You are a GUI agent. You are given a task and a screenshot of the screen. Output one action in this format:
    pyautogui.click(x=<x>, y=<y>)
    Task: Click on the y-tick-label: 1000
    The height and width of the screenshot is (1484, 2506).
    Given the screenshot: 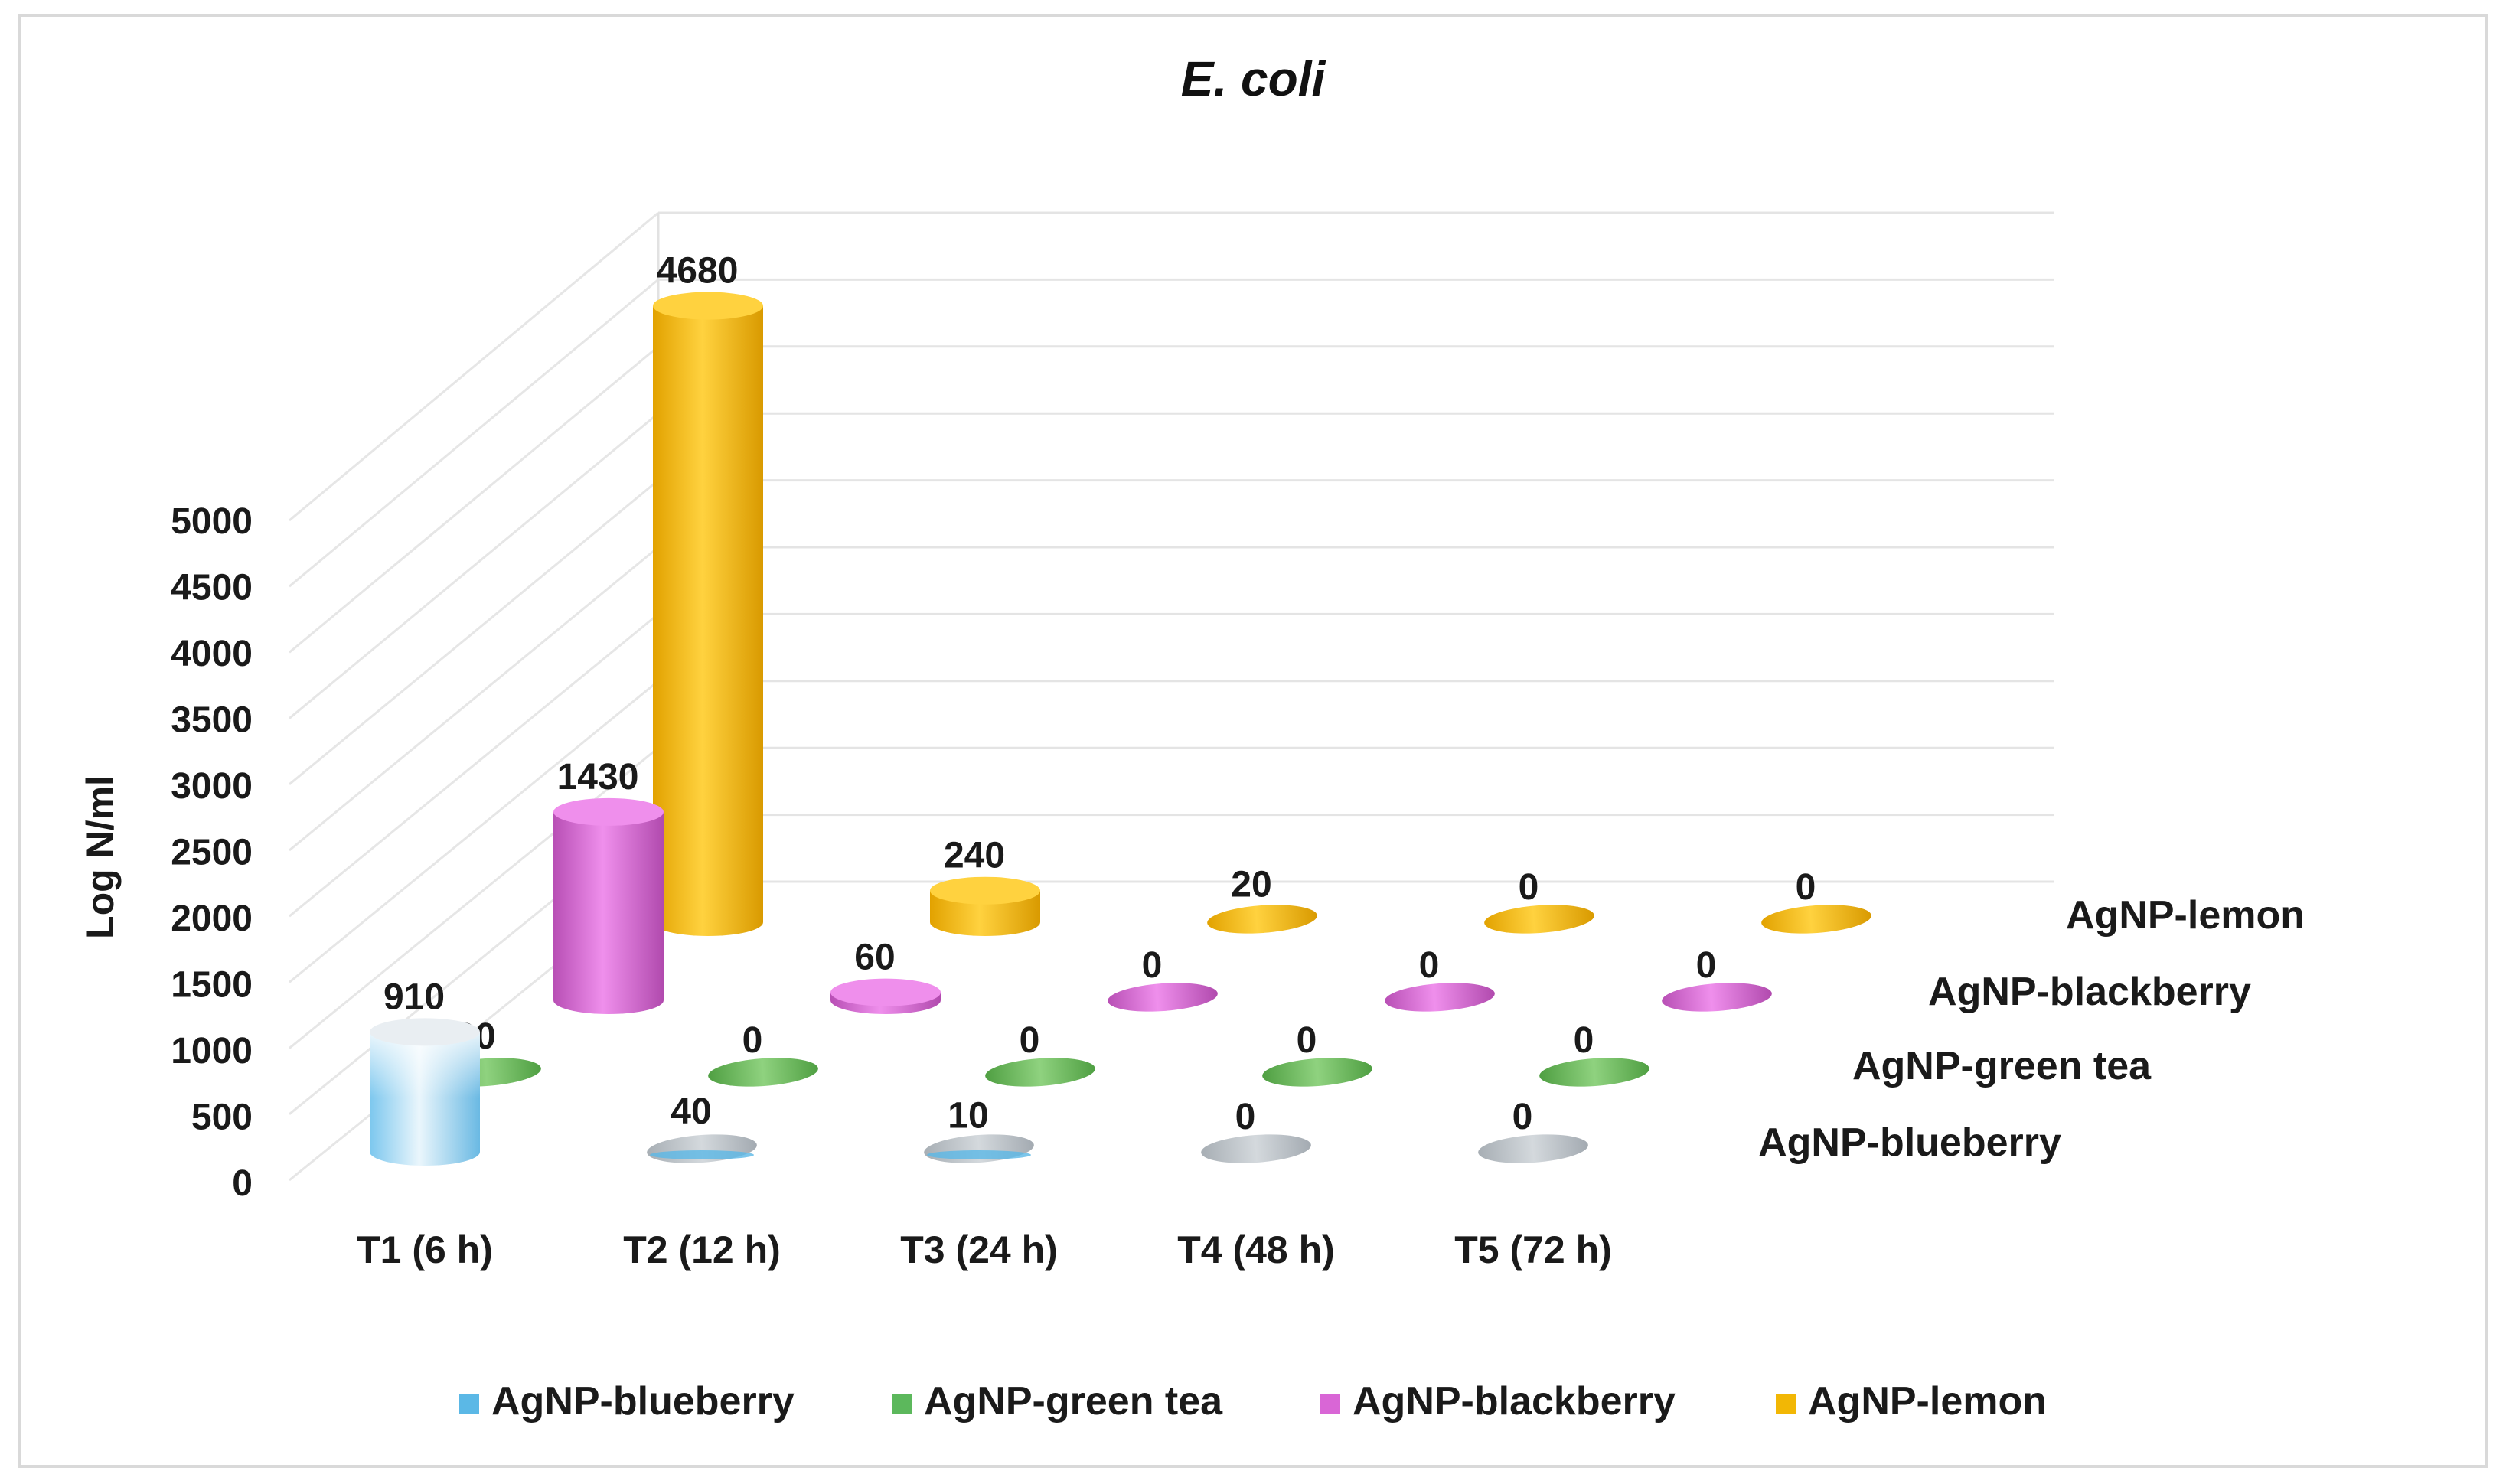 What is the action you would take?
    pyautogui.click(x=212, y=1051)
    